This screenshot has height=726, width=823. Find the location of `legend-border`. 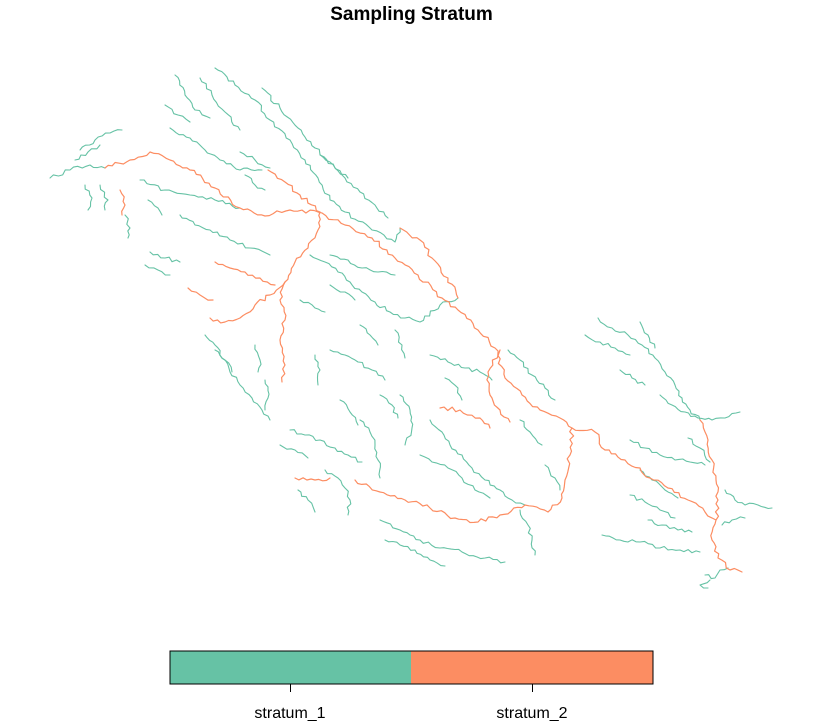

legend-border is located at coordinates (411, 667).